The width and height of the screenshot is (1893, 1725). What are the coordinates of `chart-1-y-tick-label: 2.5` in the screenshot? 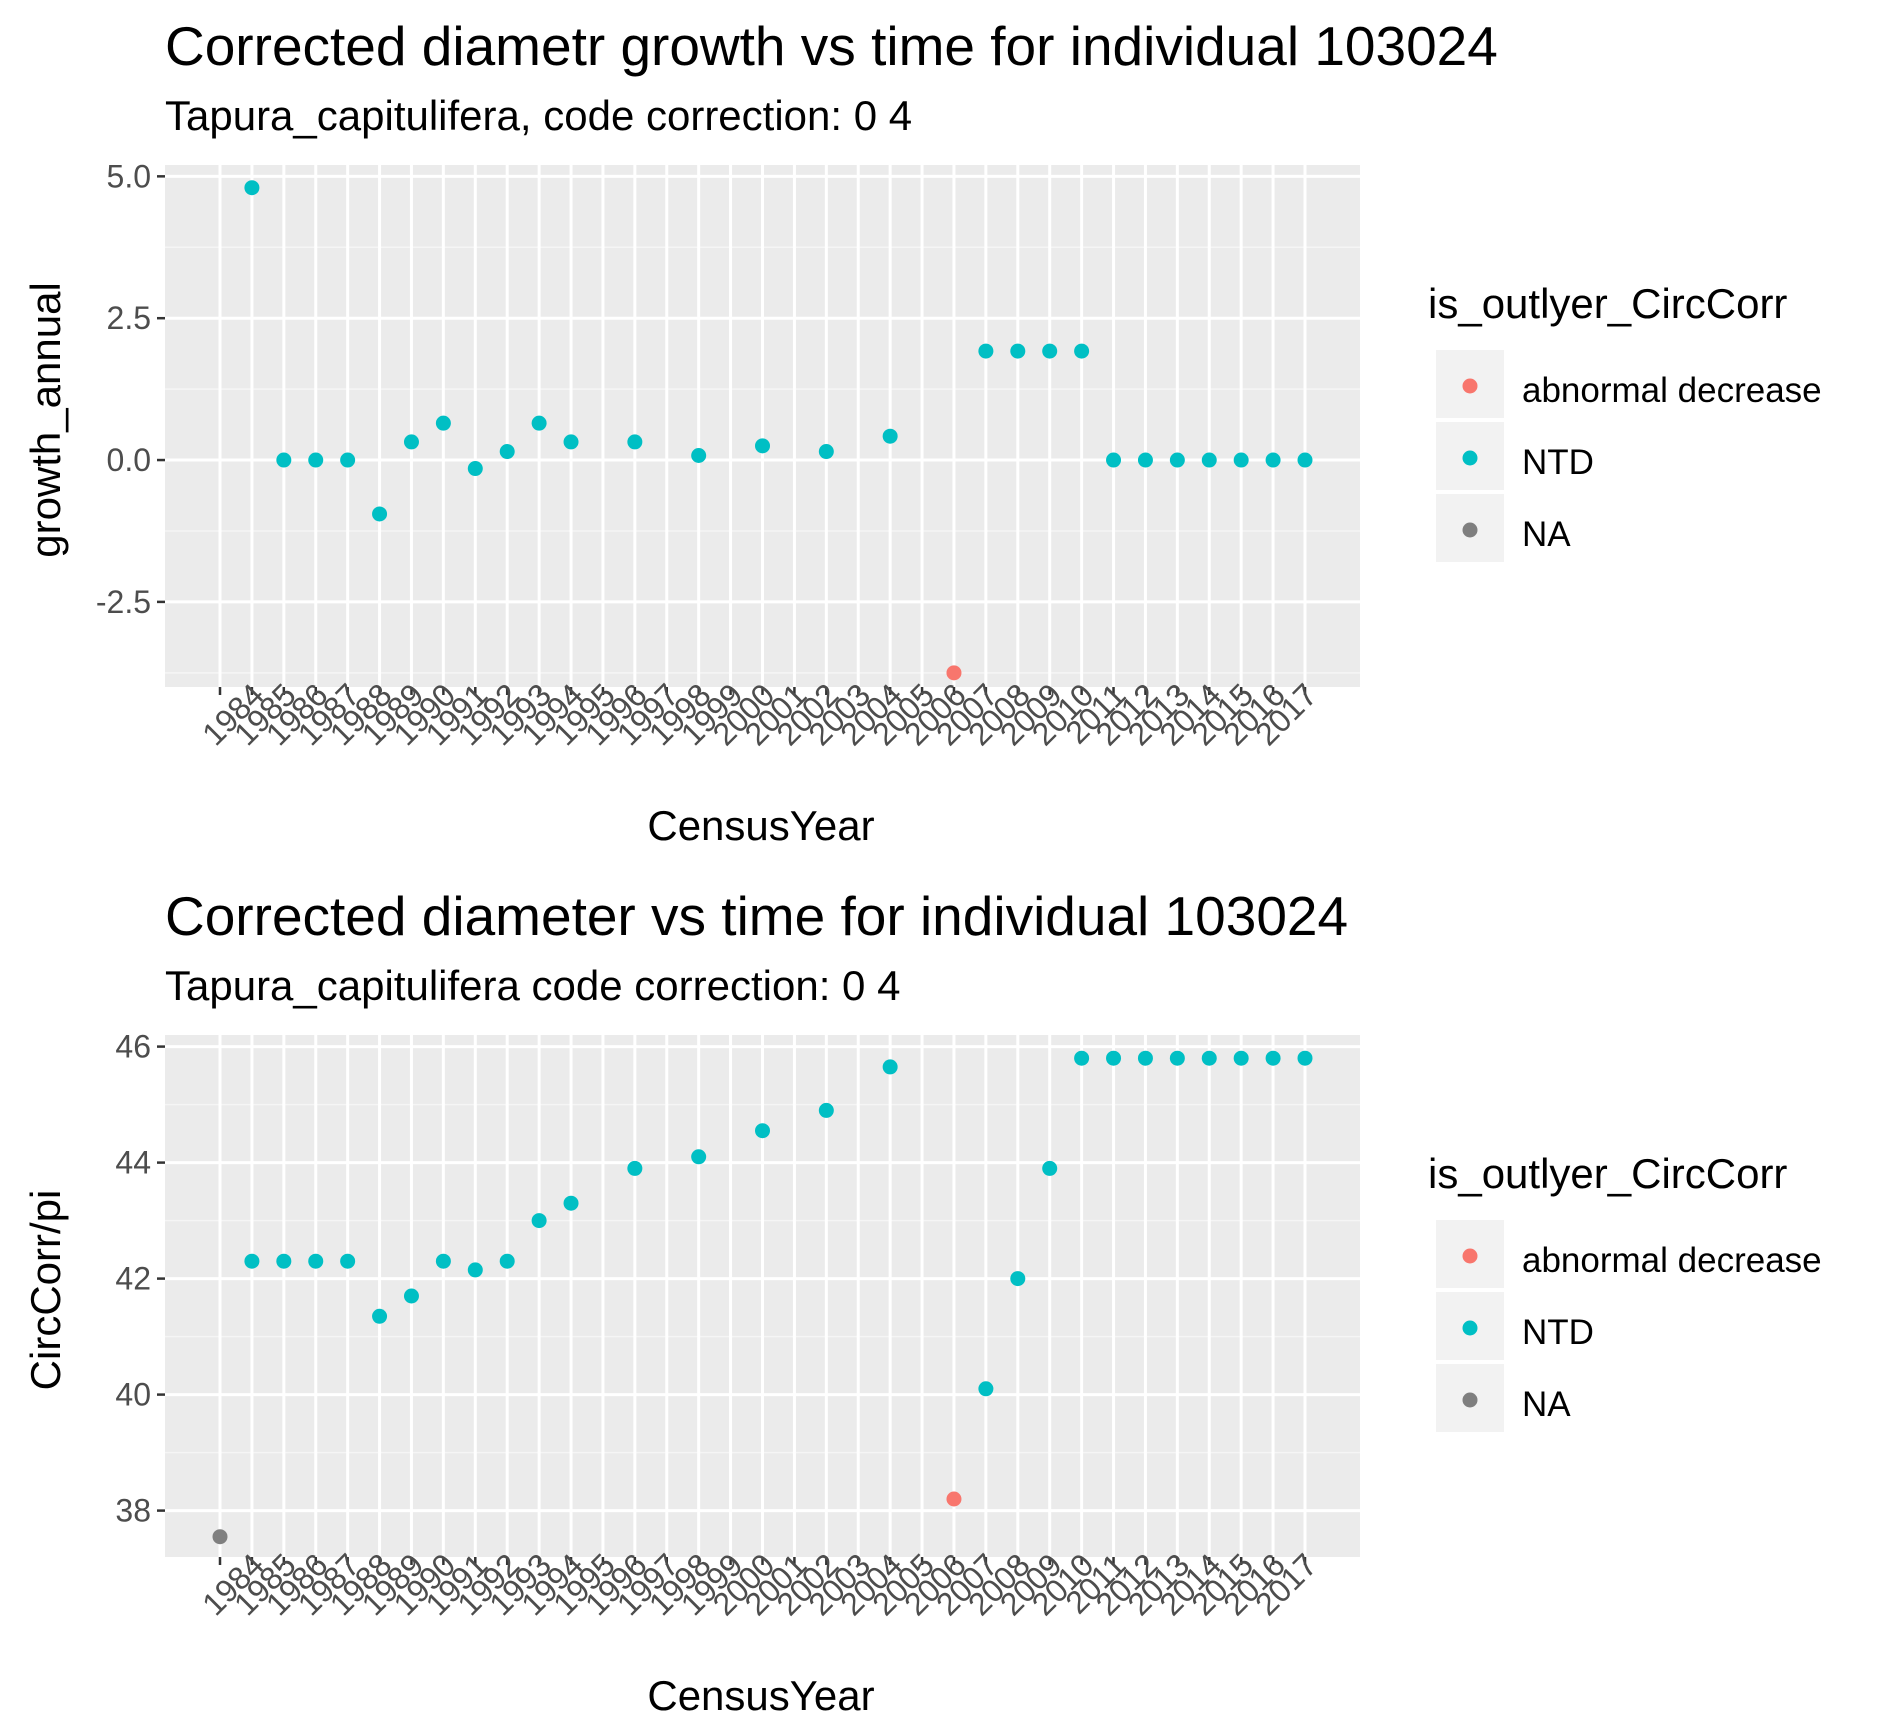 It's located at (129, 318).